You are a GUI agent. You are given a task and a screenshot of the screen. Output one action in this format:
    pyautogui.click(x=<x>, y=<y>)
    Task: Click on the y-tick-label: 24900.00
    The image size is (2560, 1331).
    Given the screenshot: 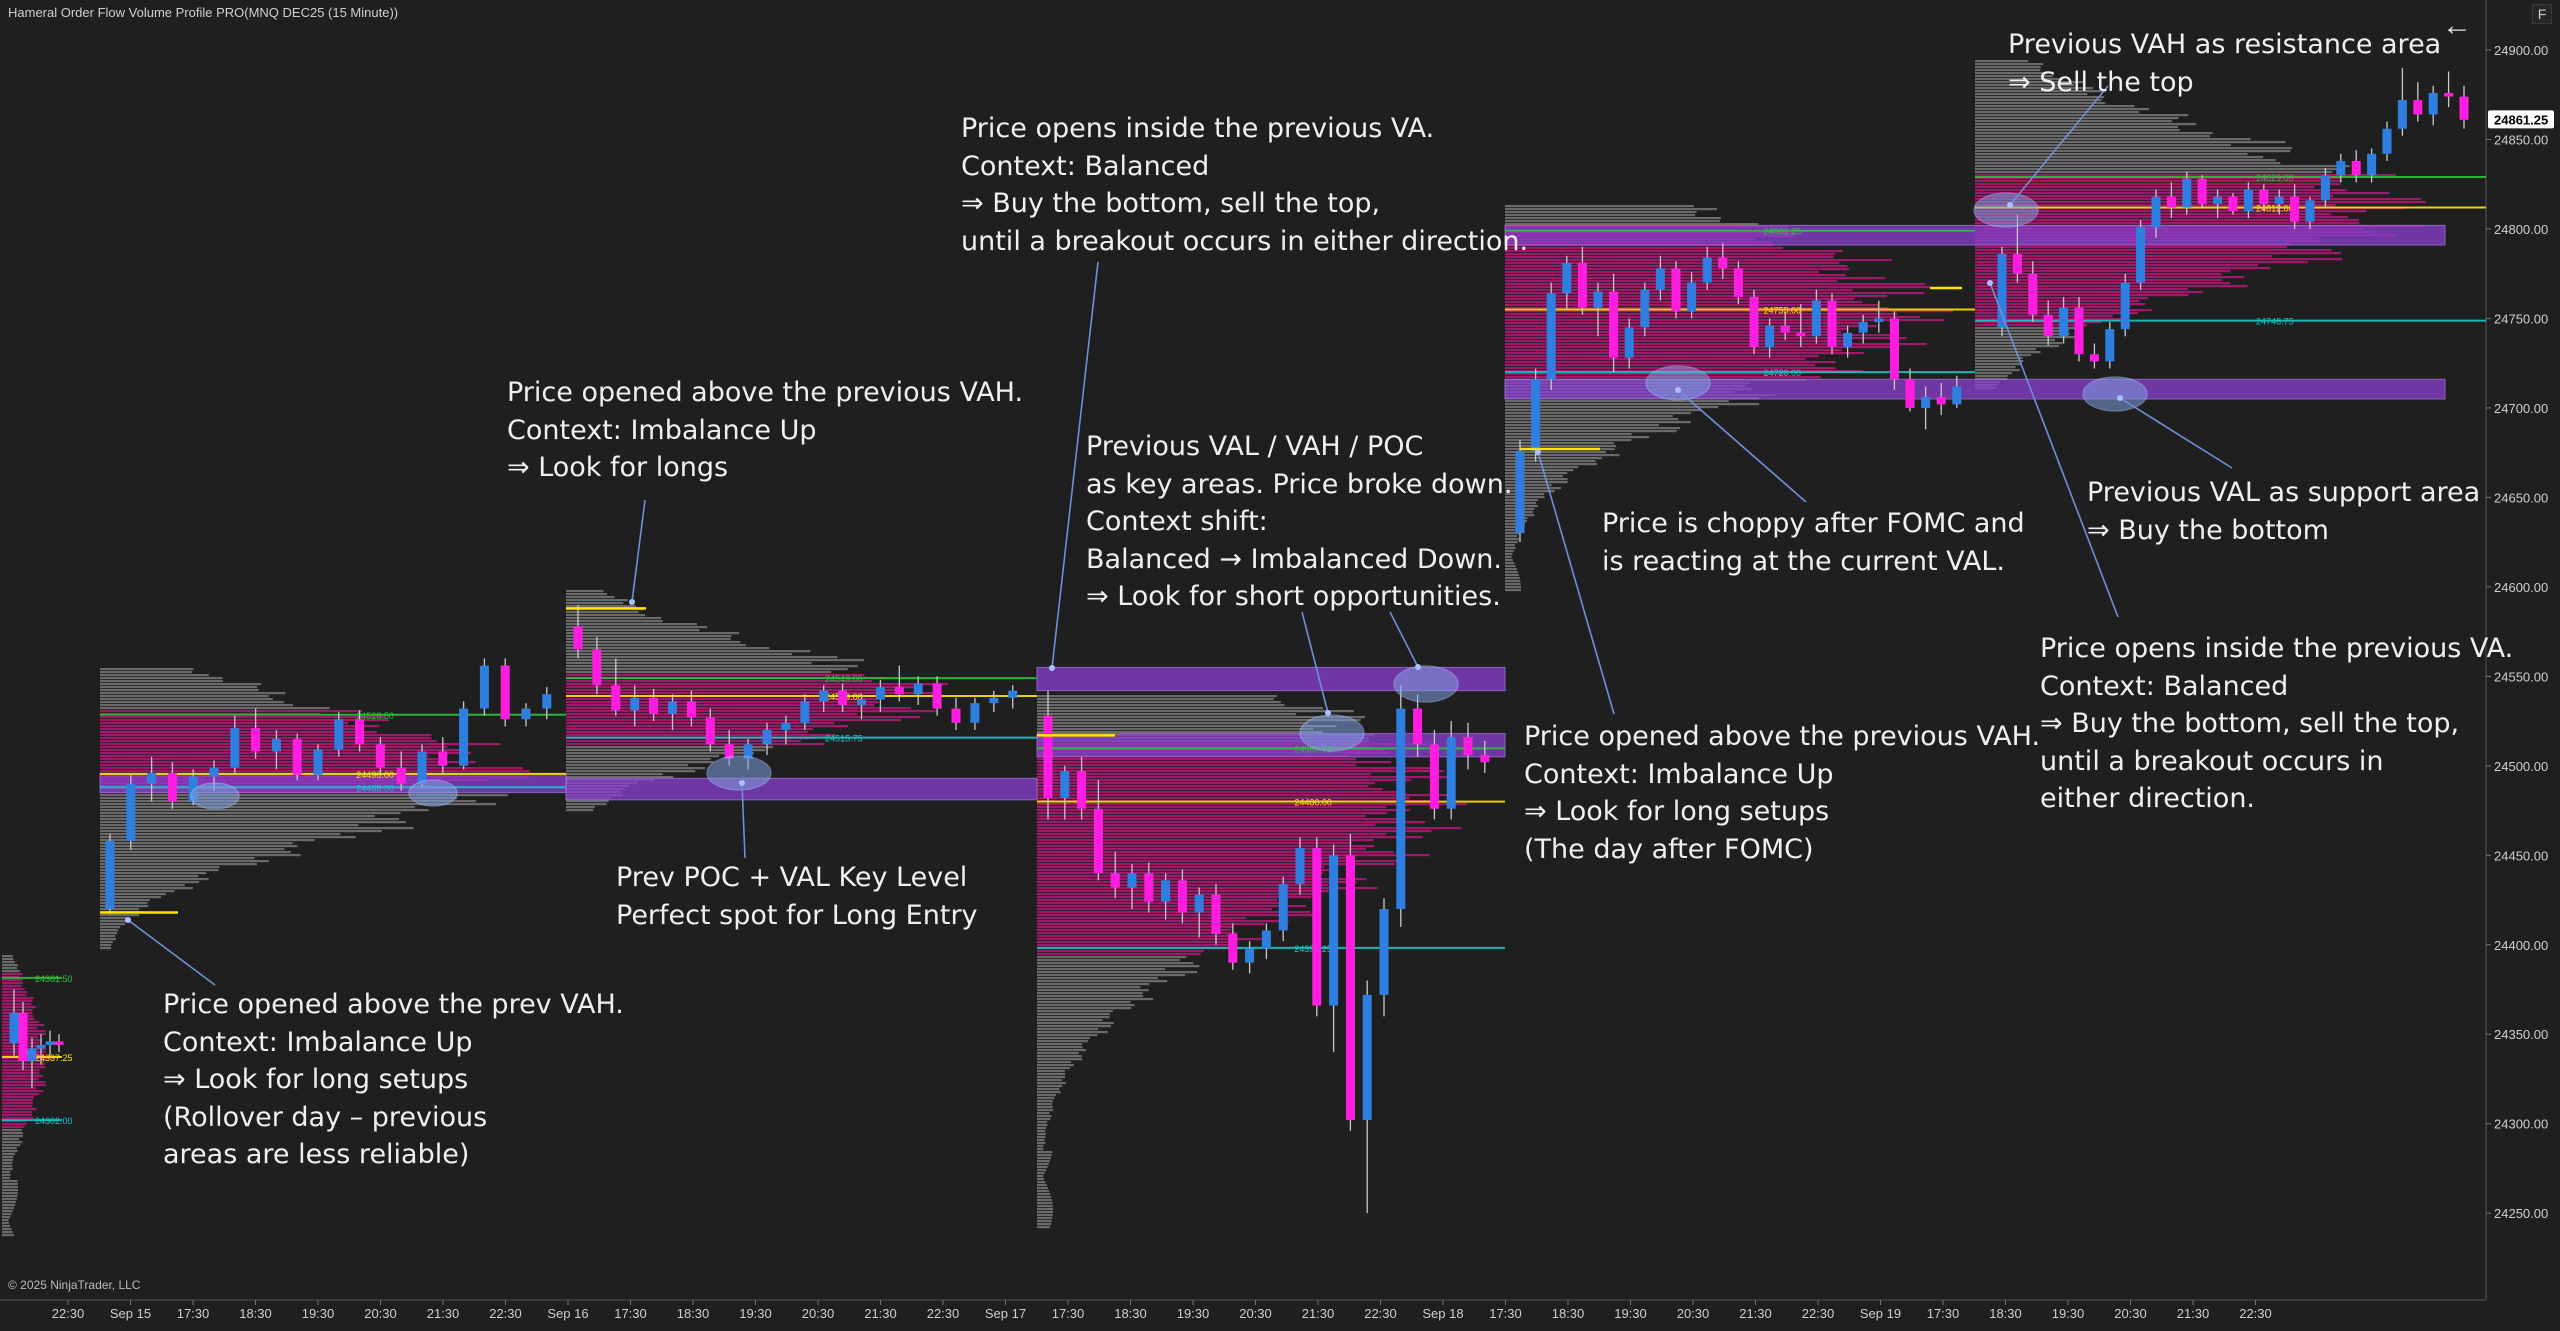 What is the action you would take?
    pyautogui.click(x=2521, y=50)
    